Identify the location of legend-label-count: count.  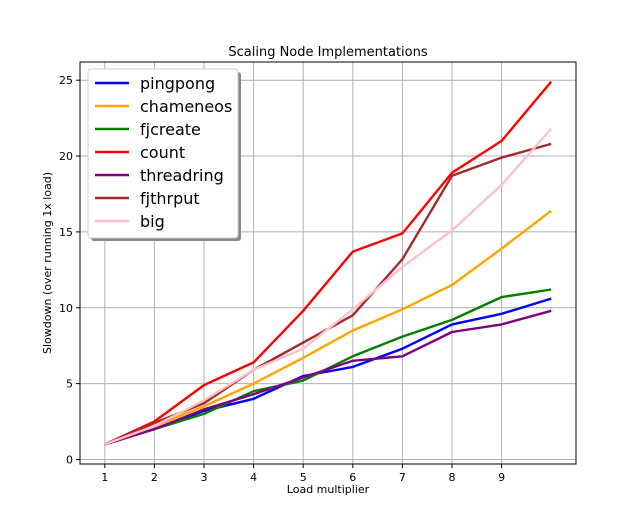
(162, 152).